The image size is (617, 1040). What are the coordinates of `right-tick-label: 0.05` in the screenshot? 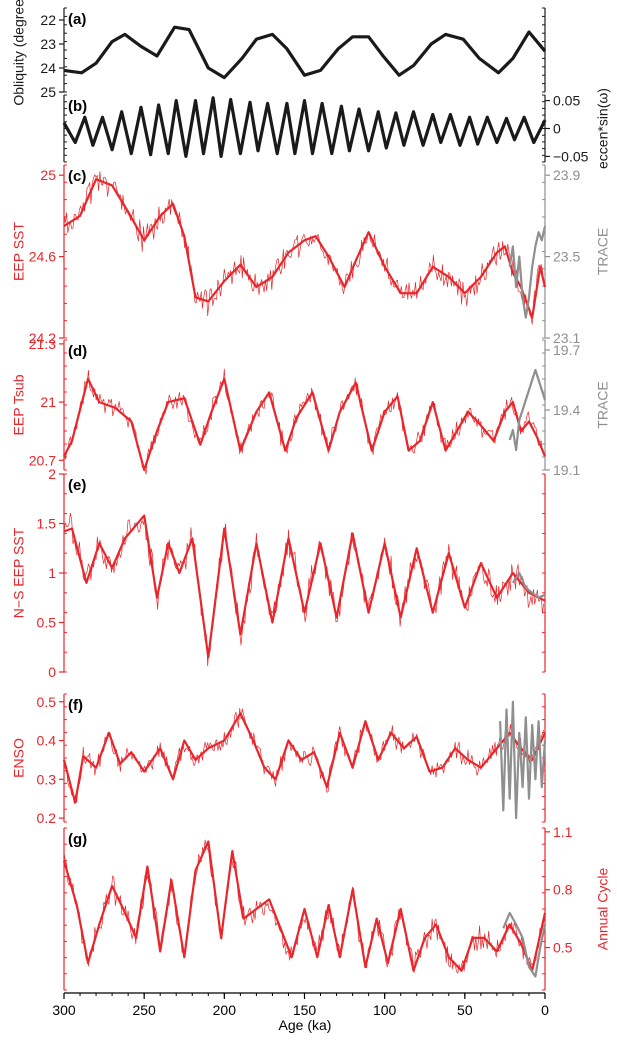 It's located at (566, 101).